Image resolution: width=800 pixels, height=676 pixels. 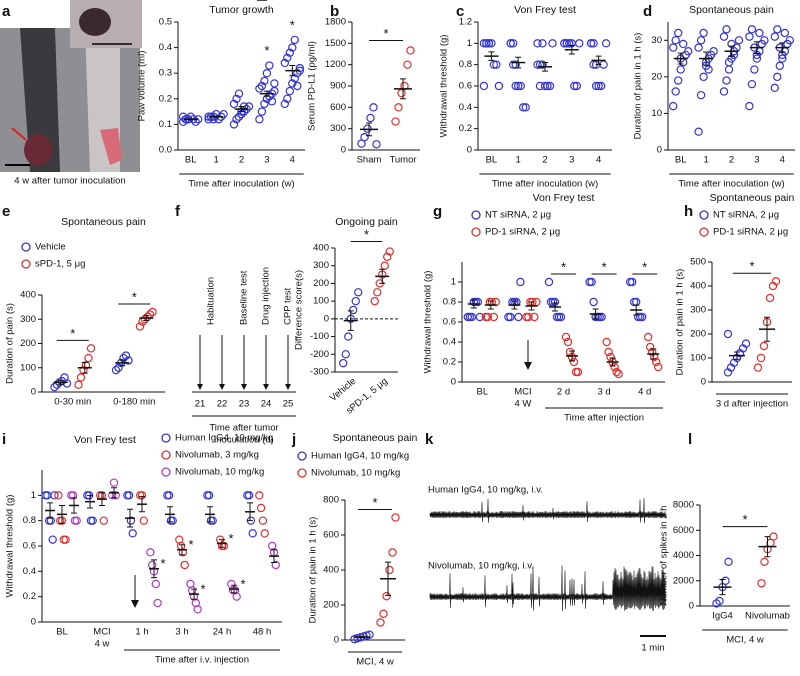 I want to click on x-axis-label: MCI, 4 w, so click(x=375, y=662).